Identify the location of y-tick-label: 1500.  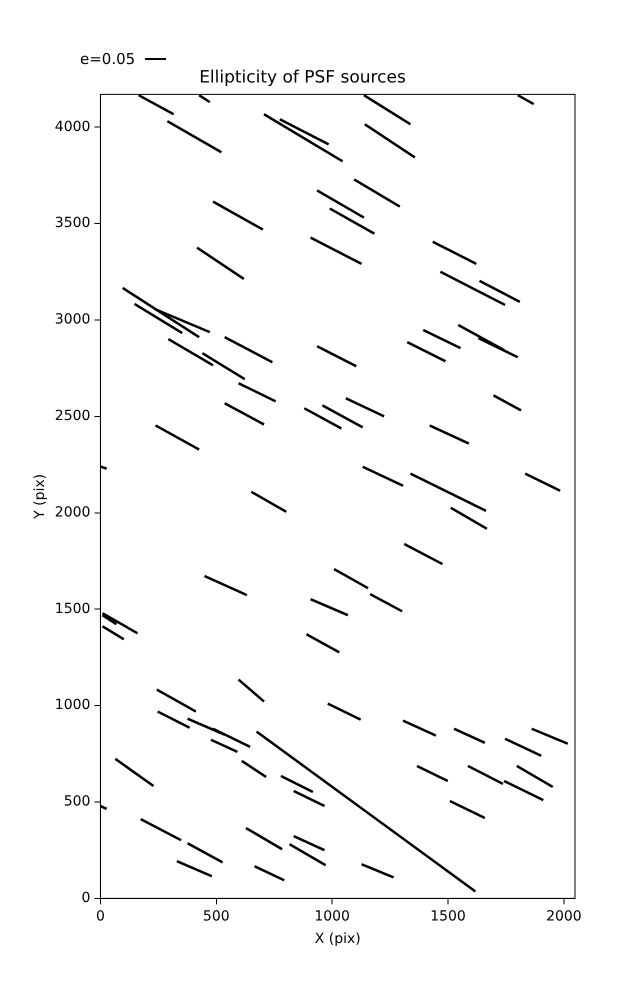
(72, 608).